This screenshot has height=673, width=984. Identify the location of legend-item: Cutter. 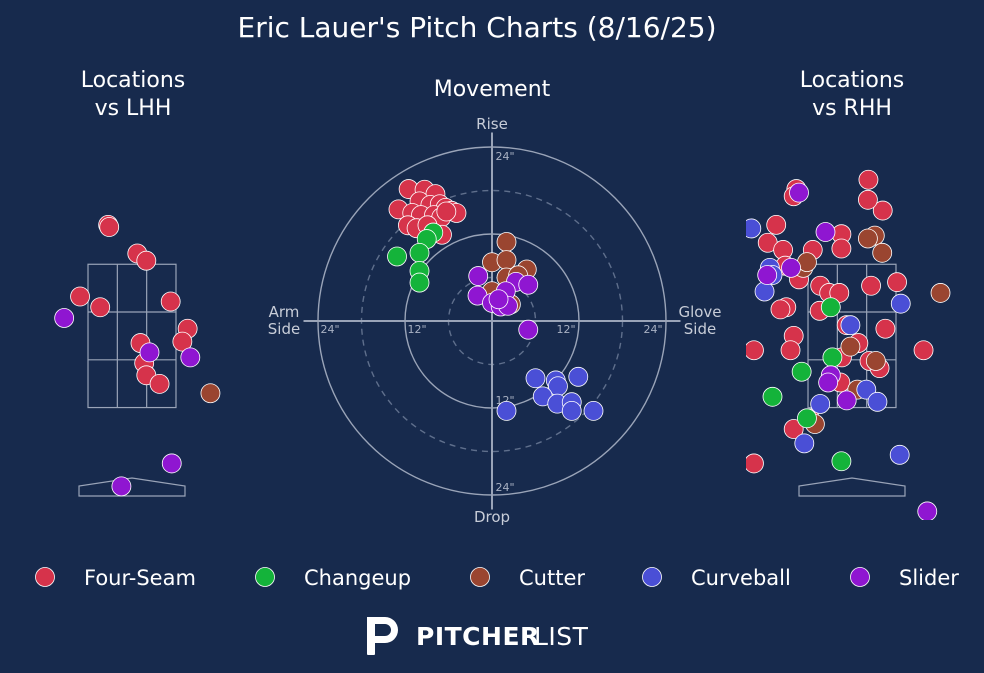
(527, 578).